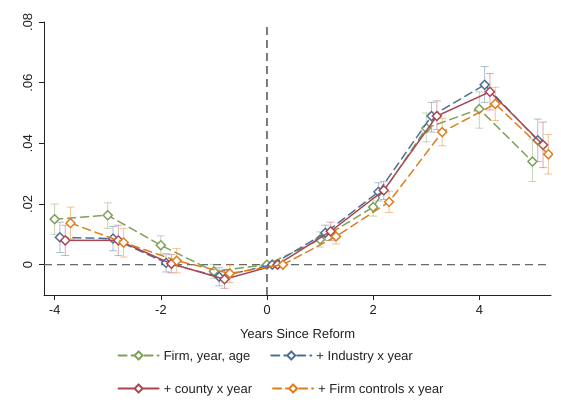 The width and height of the screenshot is (561, 412). I want to click on legend-label: Firm, year, age, so click(207, 355).